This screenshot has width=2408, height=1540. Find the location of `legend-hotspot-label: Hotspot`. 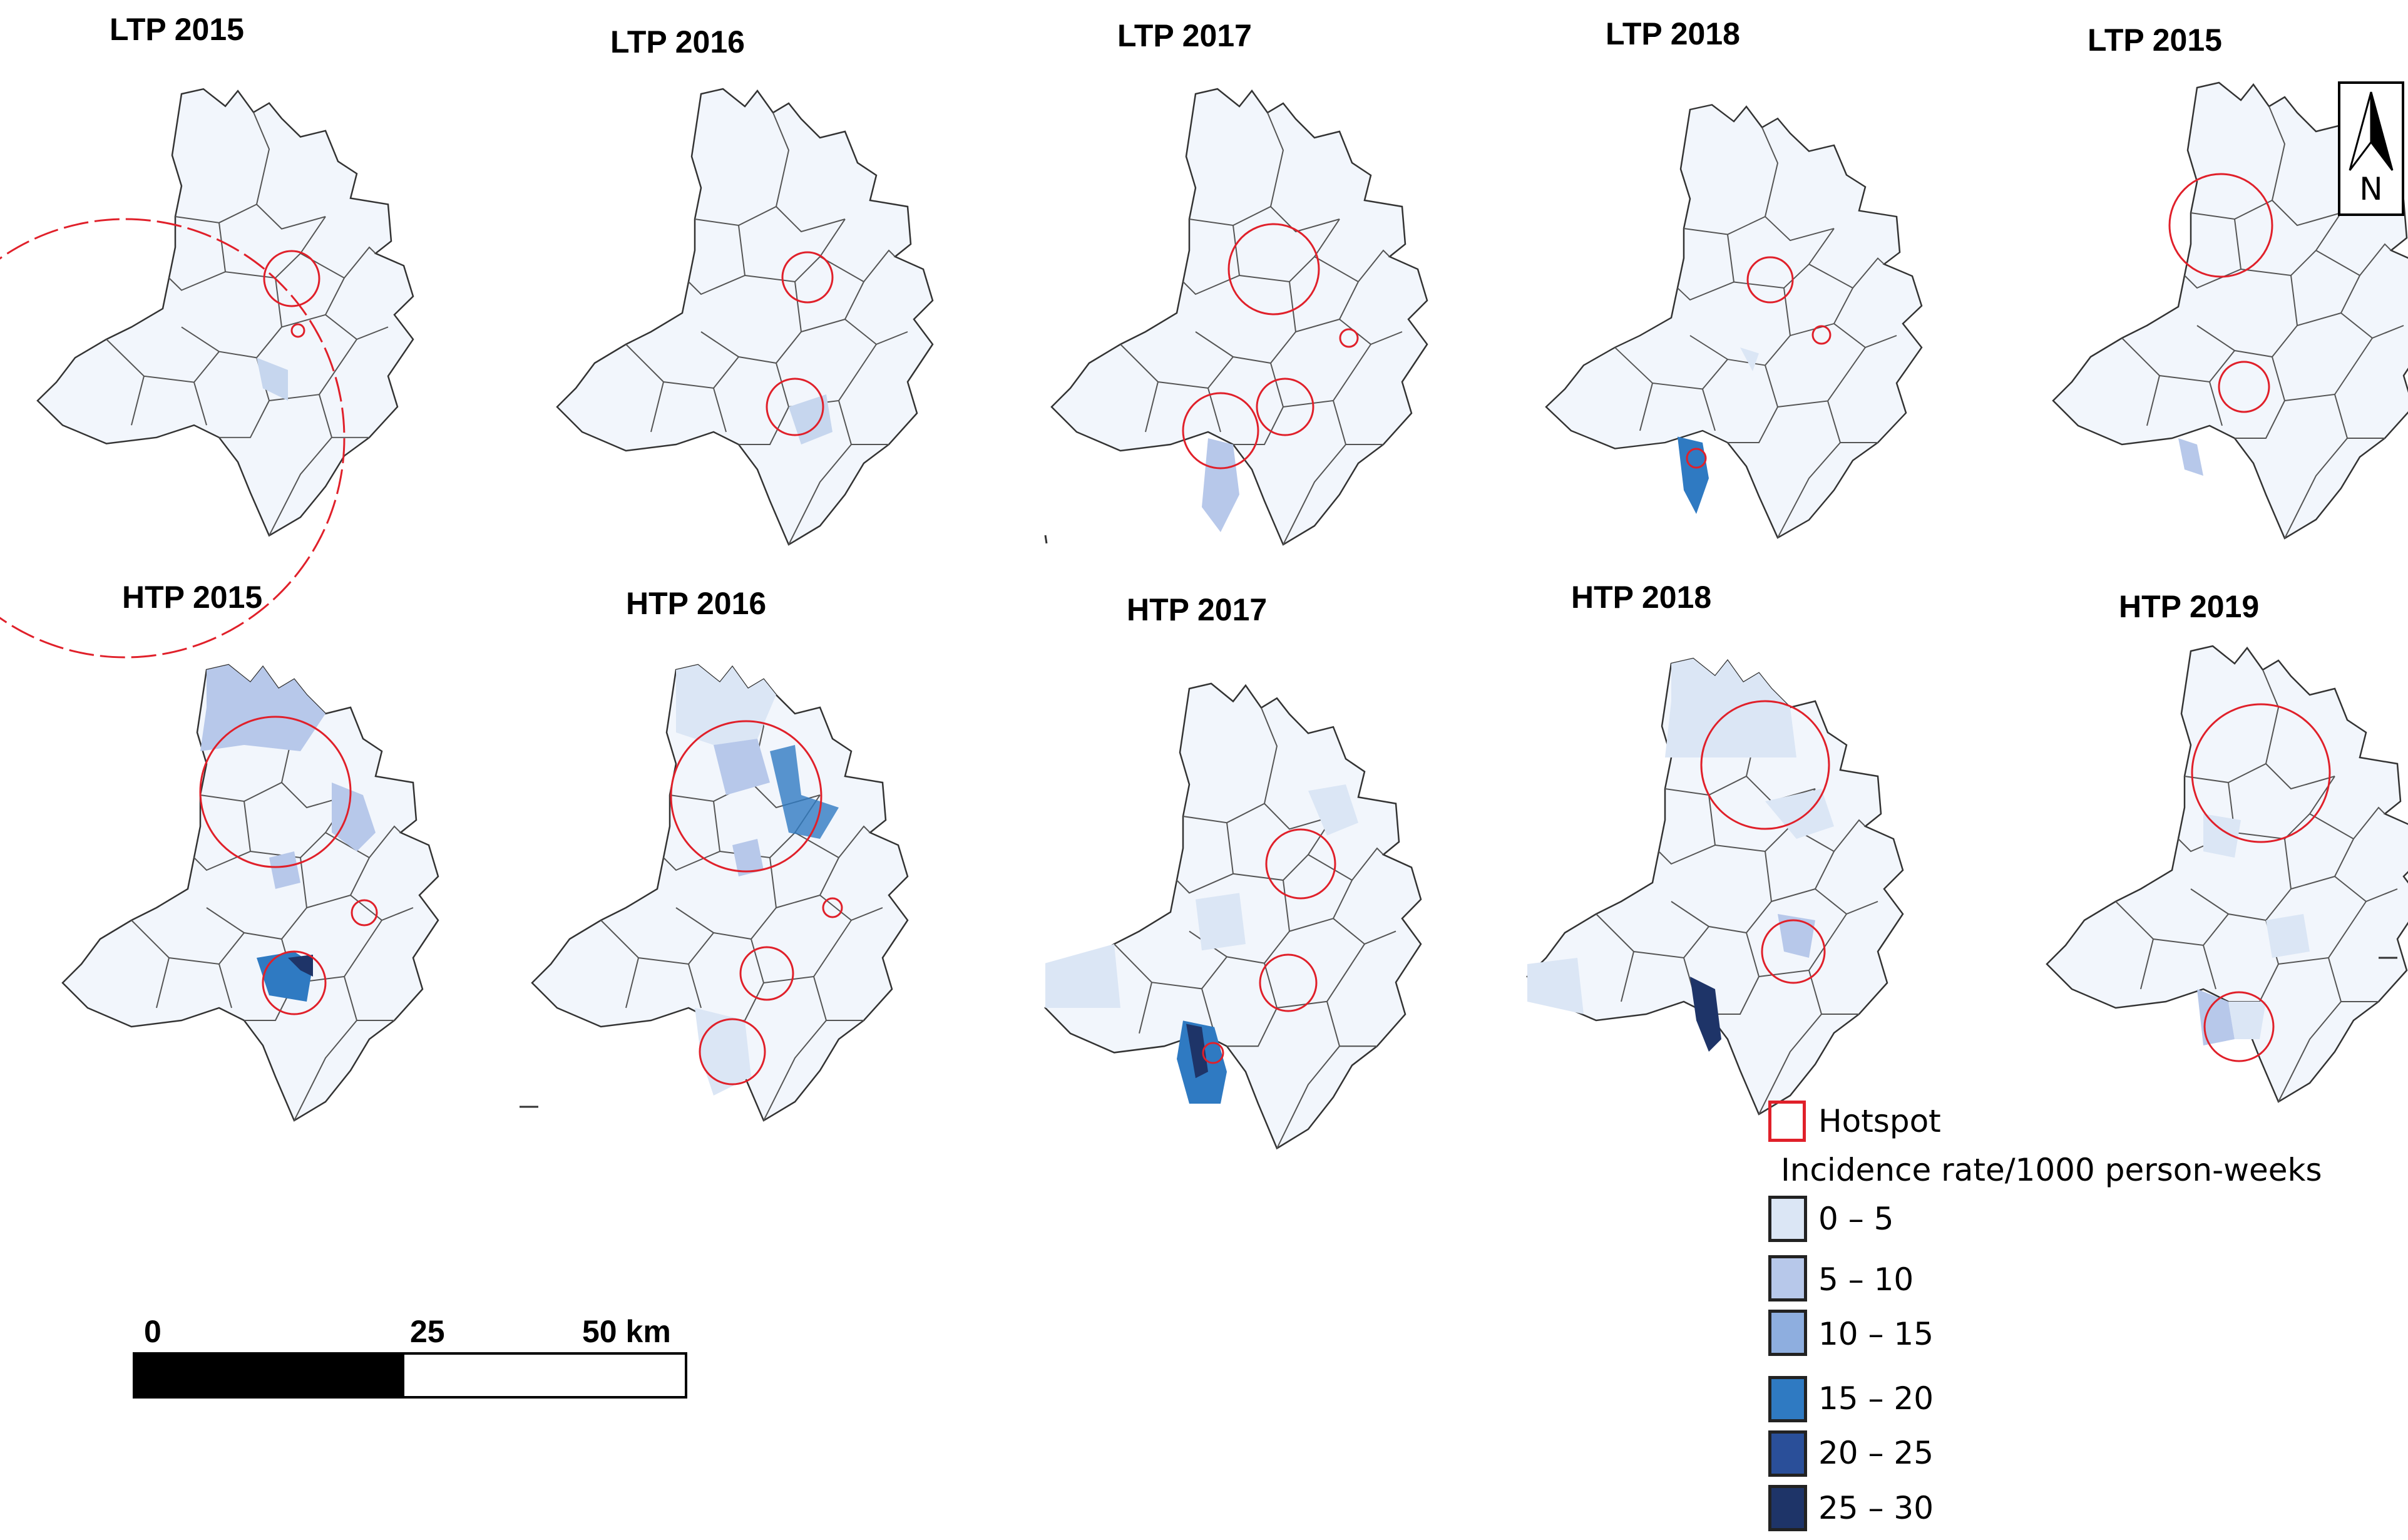

legend-hotspot-label: Hotspot is located at coordinates (1879, 1121).